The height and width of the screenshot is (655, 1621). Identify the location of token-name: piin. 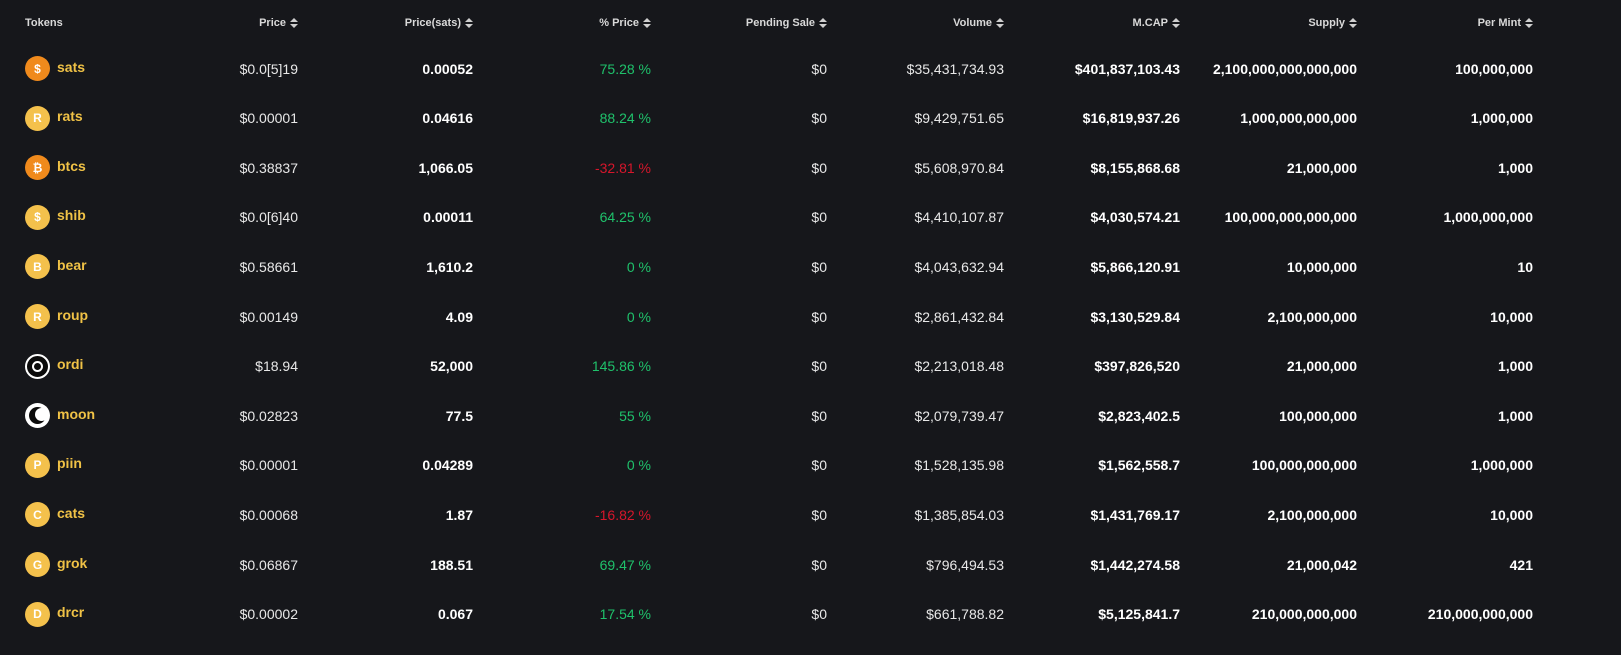
(69, 463).